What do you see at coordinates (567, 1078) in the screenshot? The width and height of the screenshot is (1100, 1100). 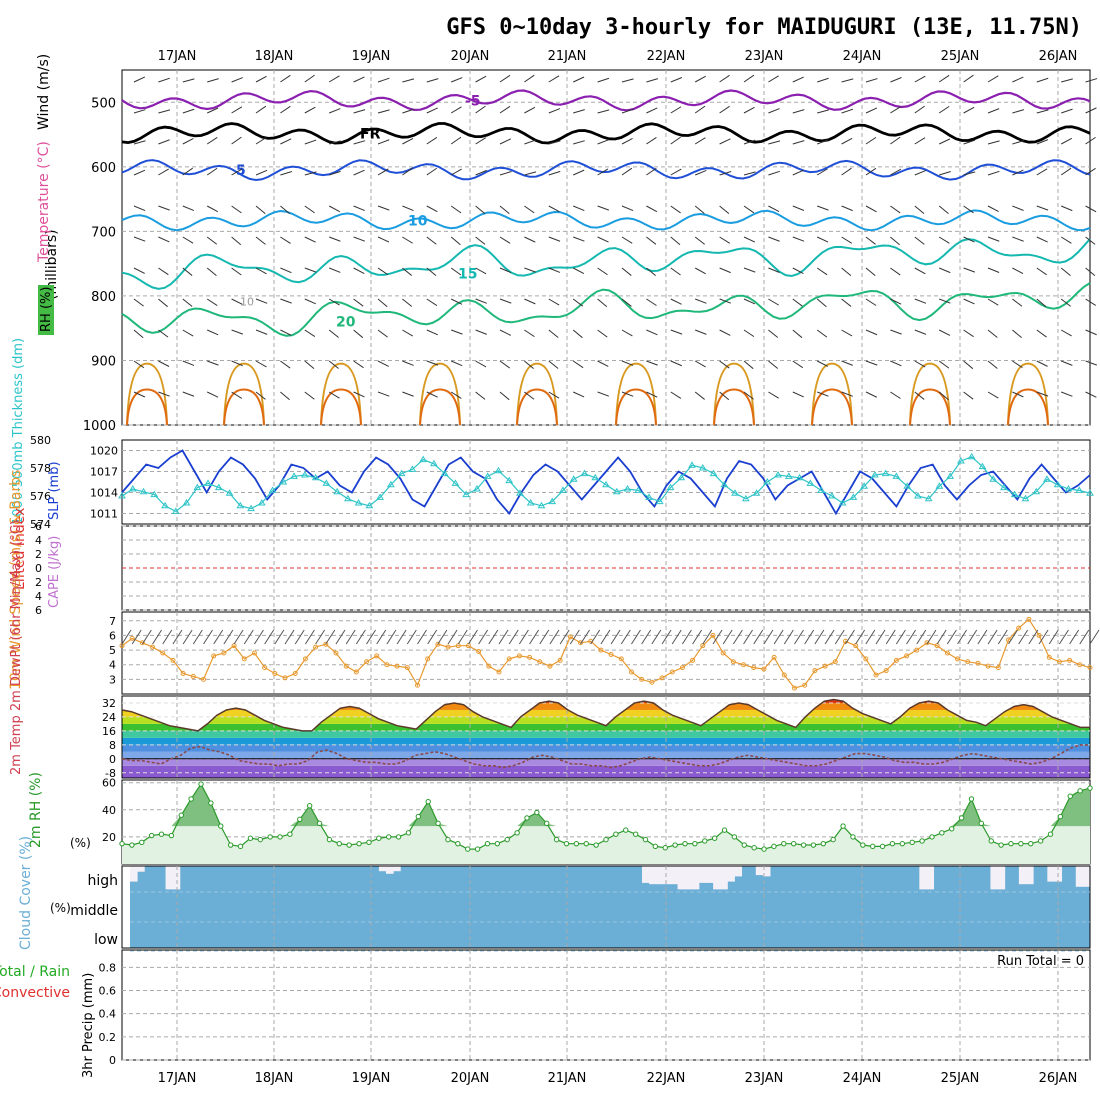 I see `bottom-date-label-4: 21JAN` at bounding box center [567, 1078].